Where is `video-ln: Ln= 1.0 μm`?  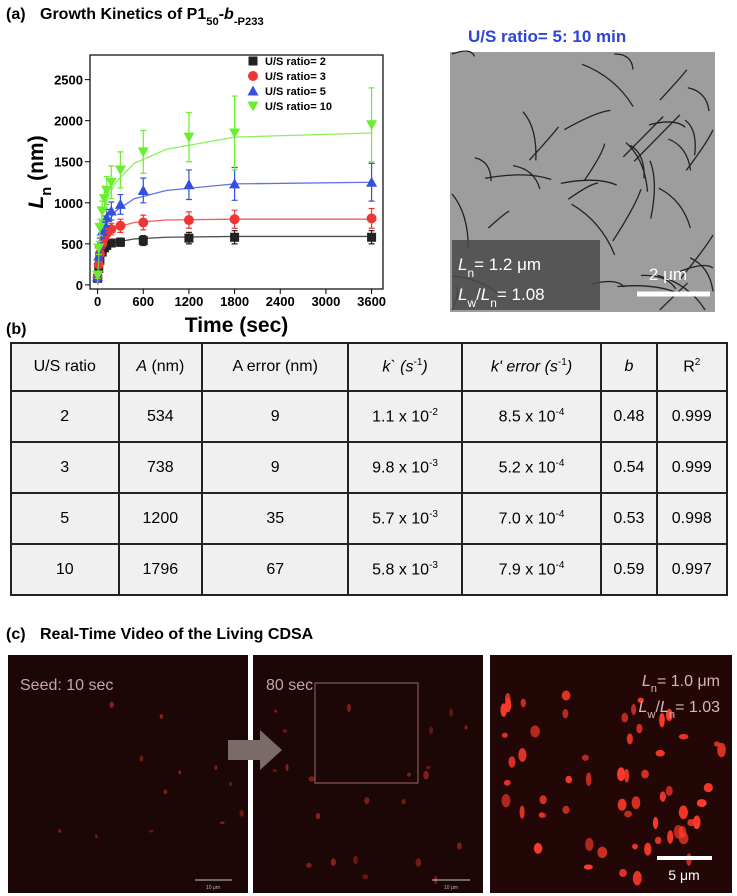 video-ln: Ln= 1.0 μm is located at coordinates (681, 684).